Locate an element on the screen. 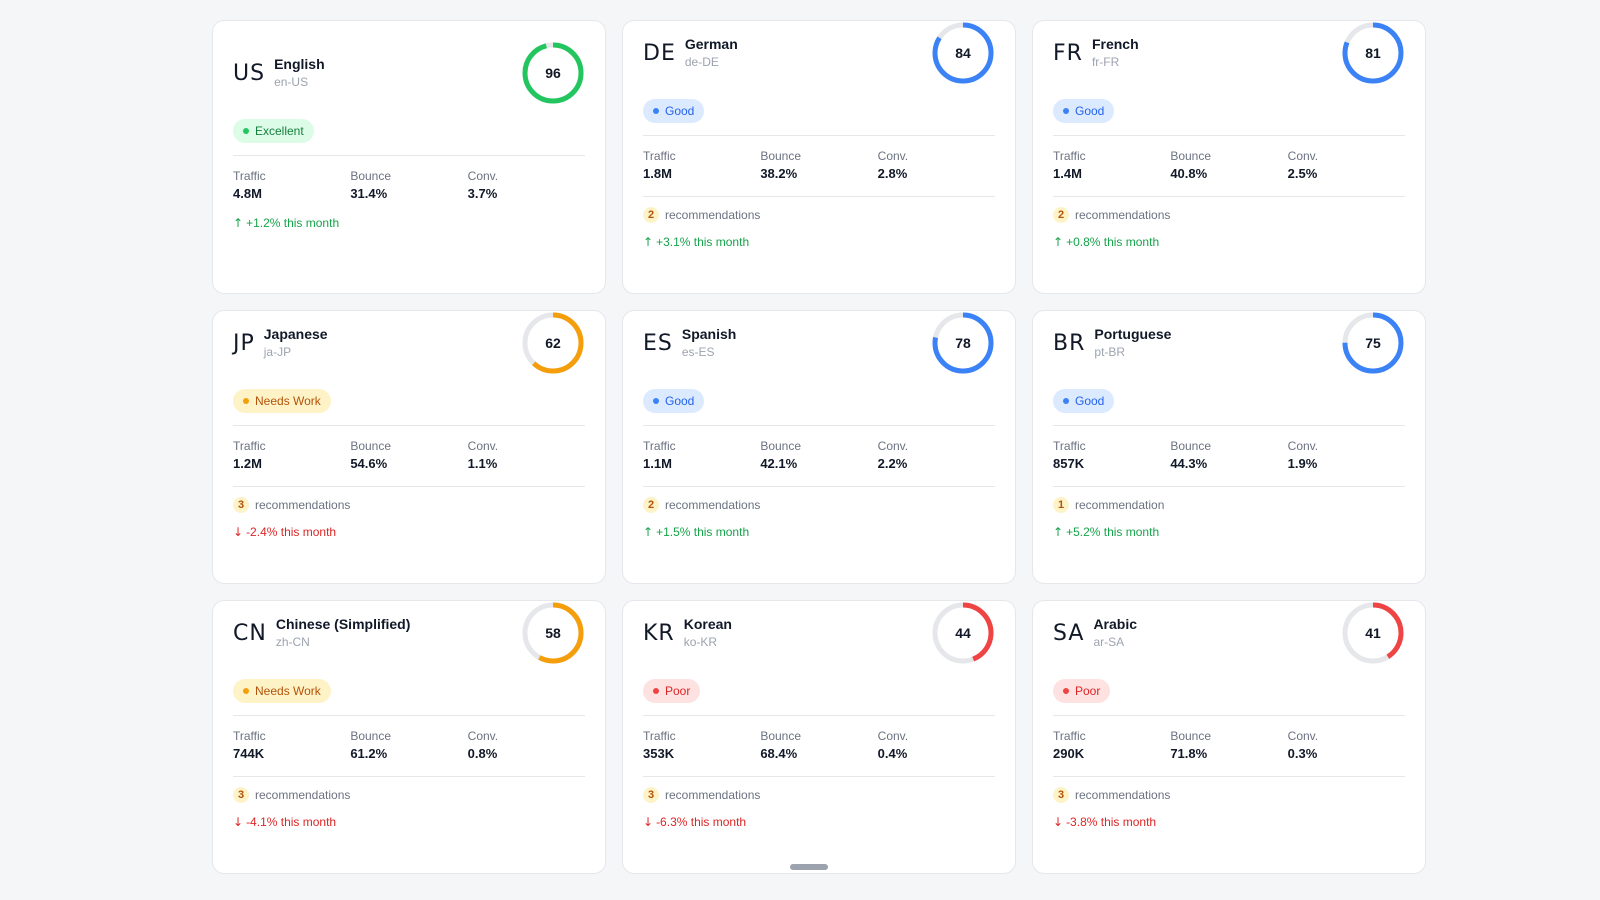 The width and height of the screenshot is (1600, 900). card-header: DE German de-DE 84 is located at coordinates (819, 53).